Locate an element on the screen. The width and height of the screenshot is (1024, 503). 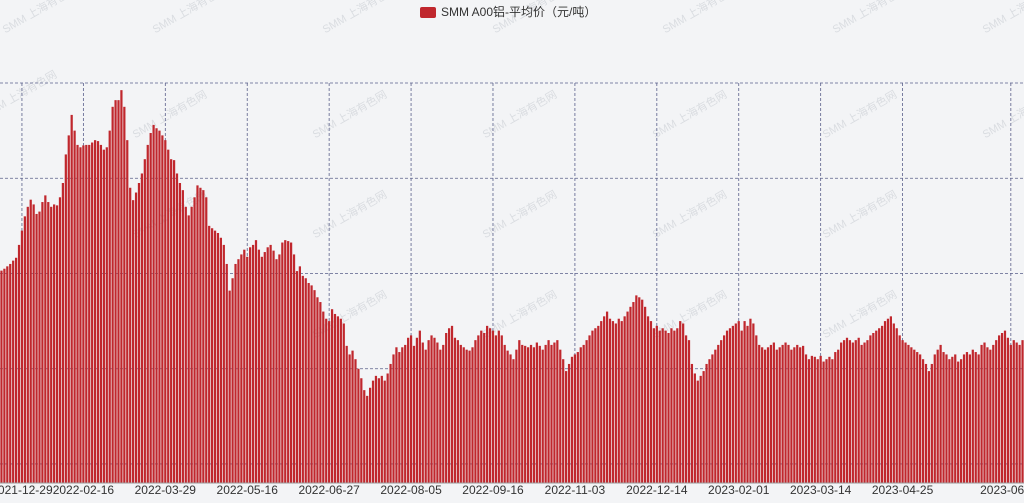
x-tick-label: 2022-02-16 is located at coordinates (84, 490).